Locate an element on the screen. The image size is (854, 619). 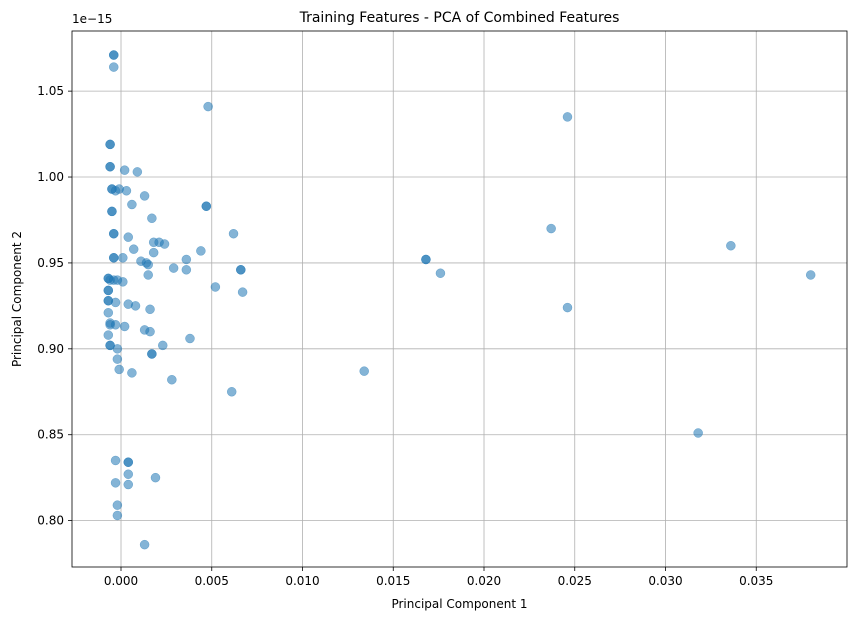
x-tick-label: 0.020 is located at coordinates (484, 581).